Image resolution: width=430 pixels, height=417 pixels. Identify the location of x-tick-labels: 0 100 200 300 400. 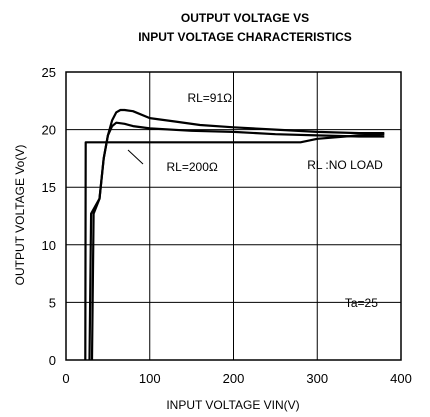
(236, 378).